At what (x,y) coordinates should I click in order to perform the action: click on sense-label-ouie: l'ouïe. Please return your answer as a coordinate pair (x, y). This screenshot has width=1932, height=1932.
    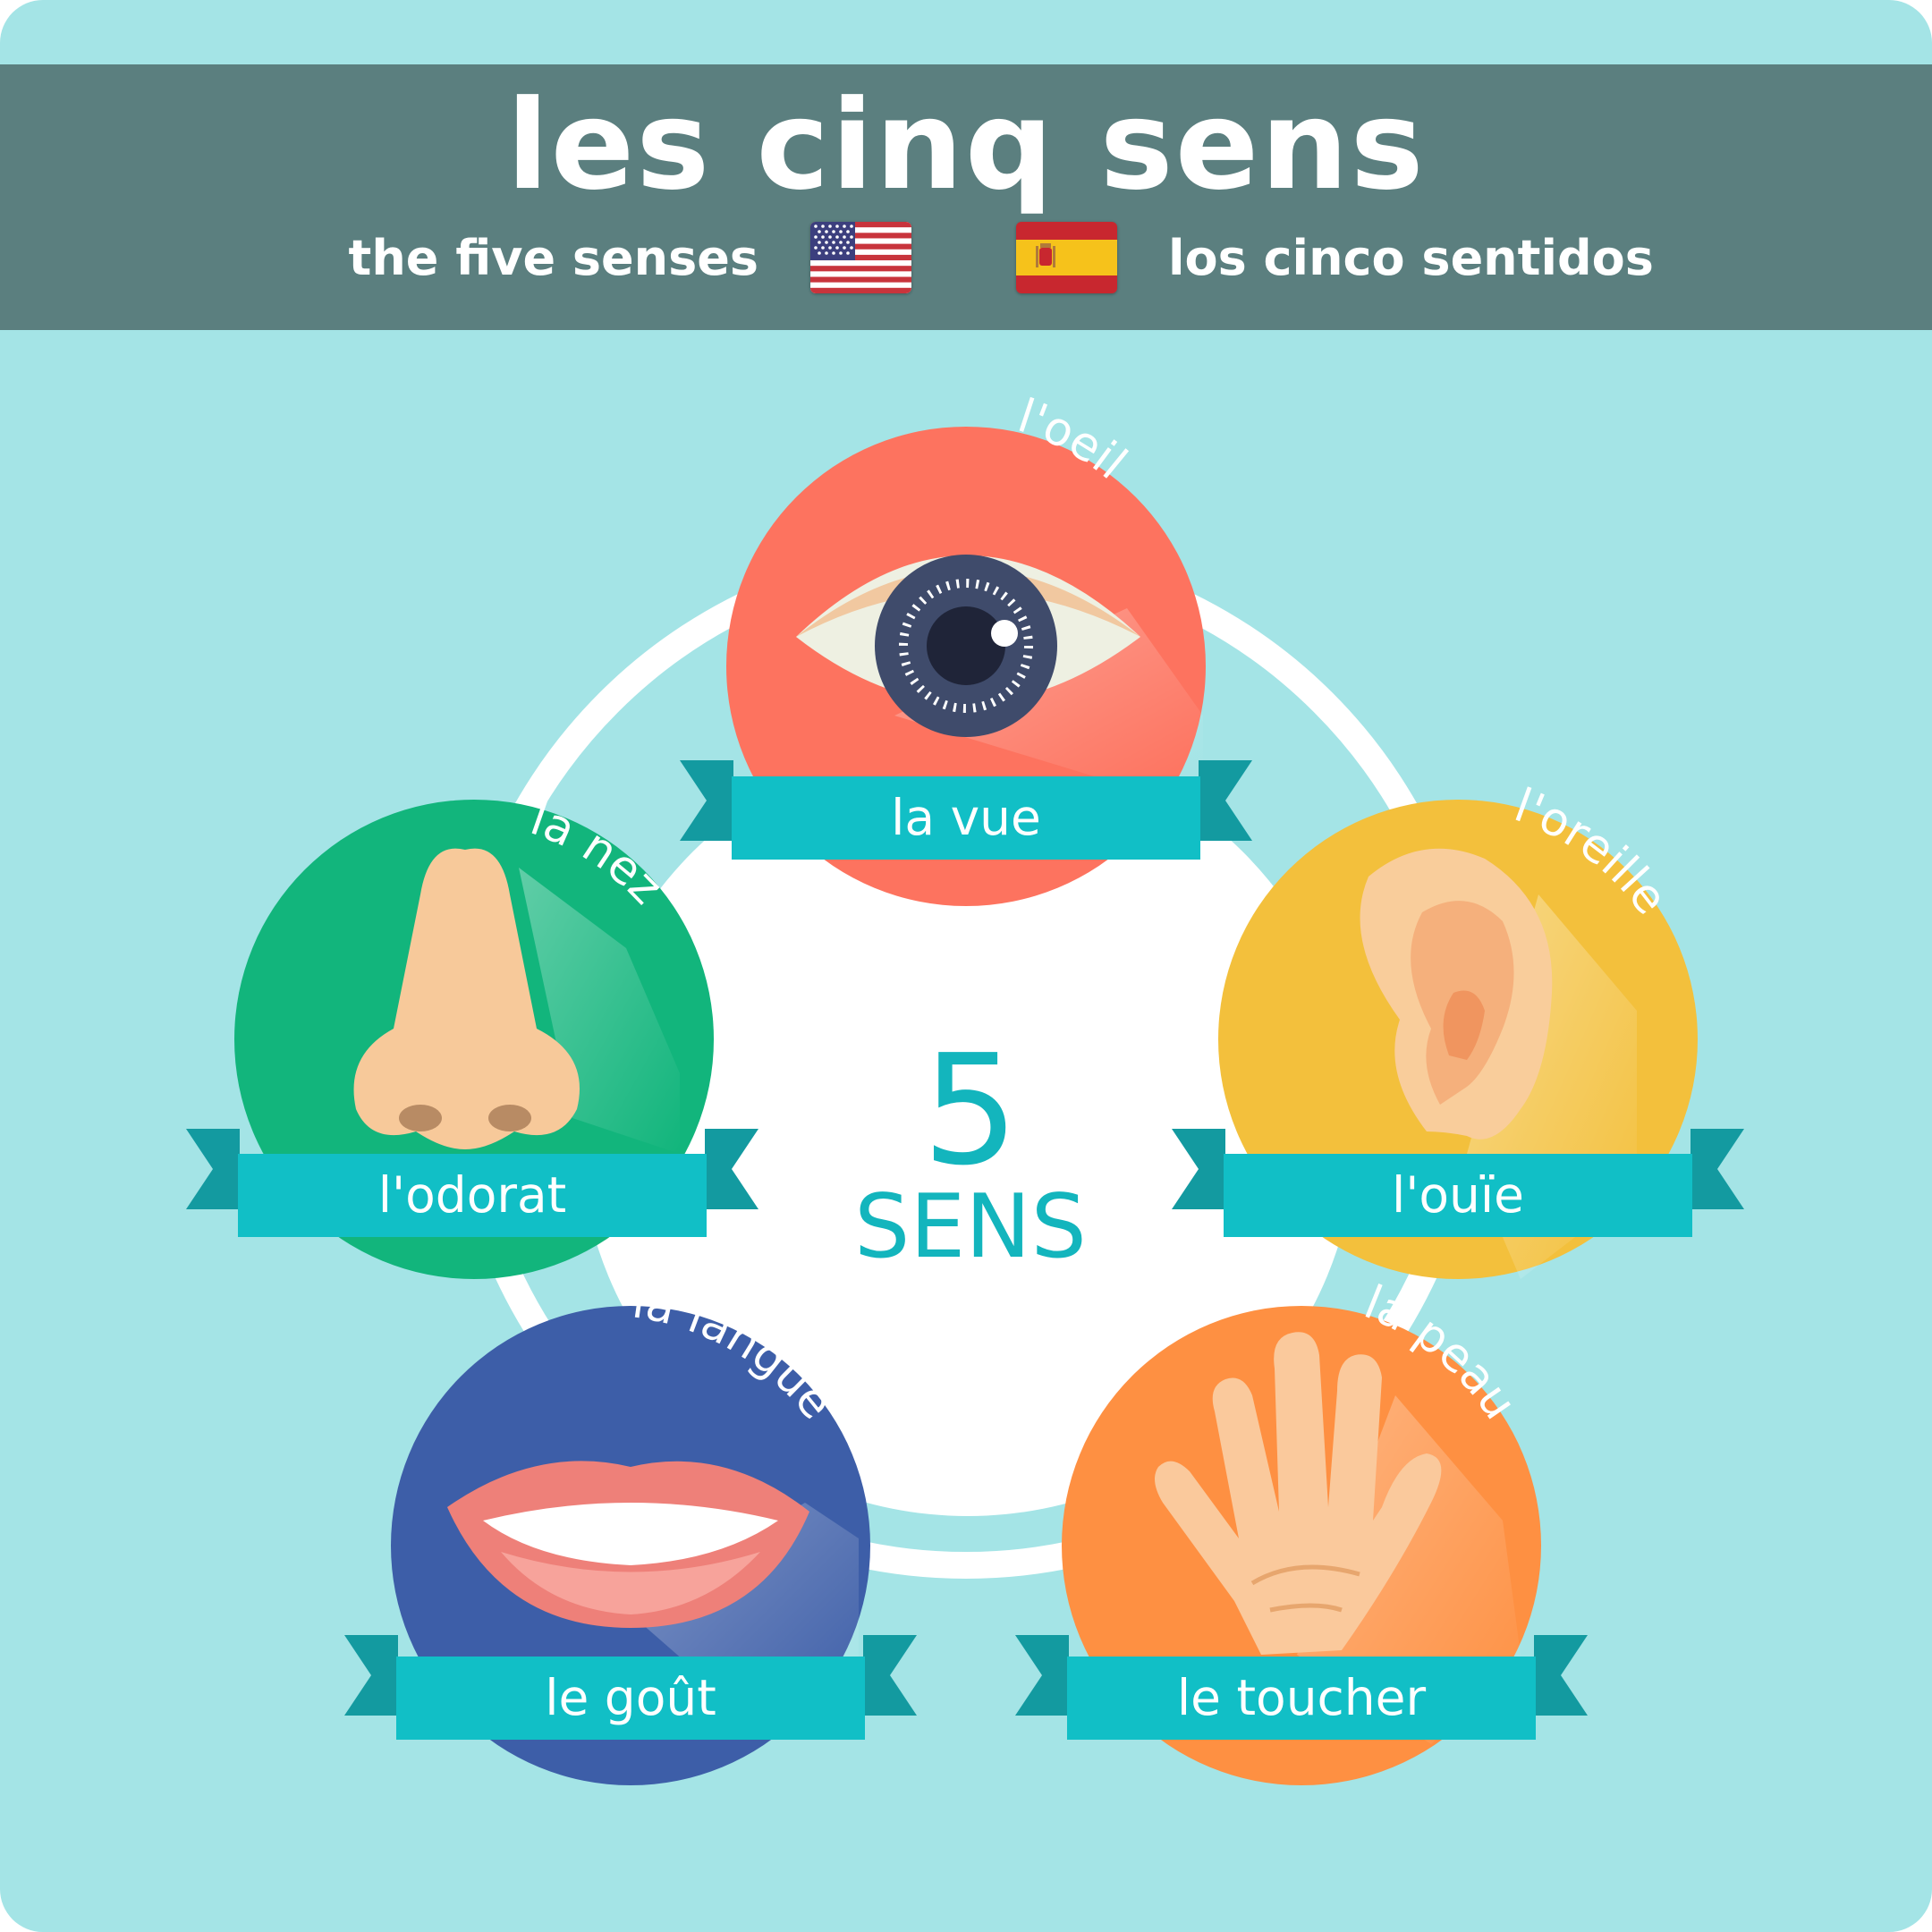
    Looking at the image, I should click on (1458, 1195).